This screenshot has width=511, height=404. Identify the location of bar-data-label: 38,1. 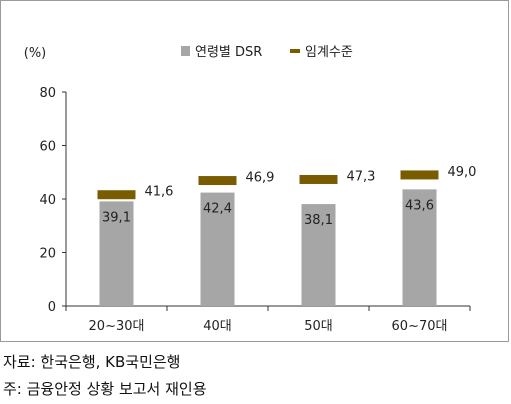
(318, 220).